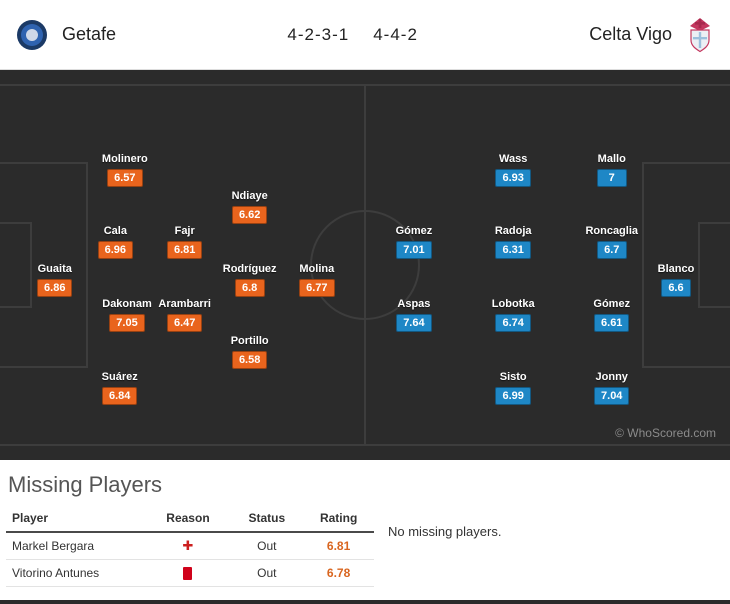 The image size is (730, 604). I want to click on player-rating-badge: 6.99, so click(513, 395).